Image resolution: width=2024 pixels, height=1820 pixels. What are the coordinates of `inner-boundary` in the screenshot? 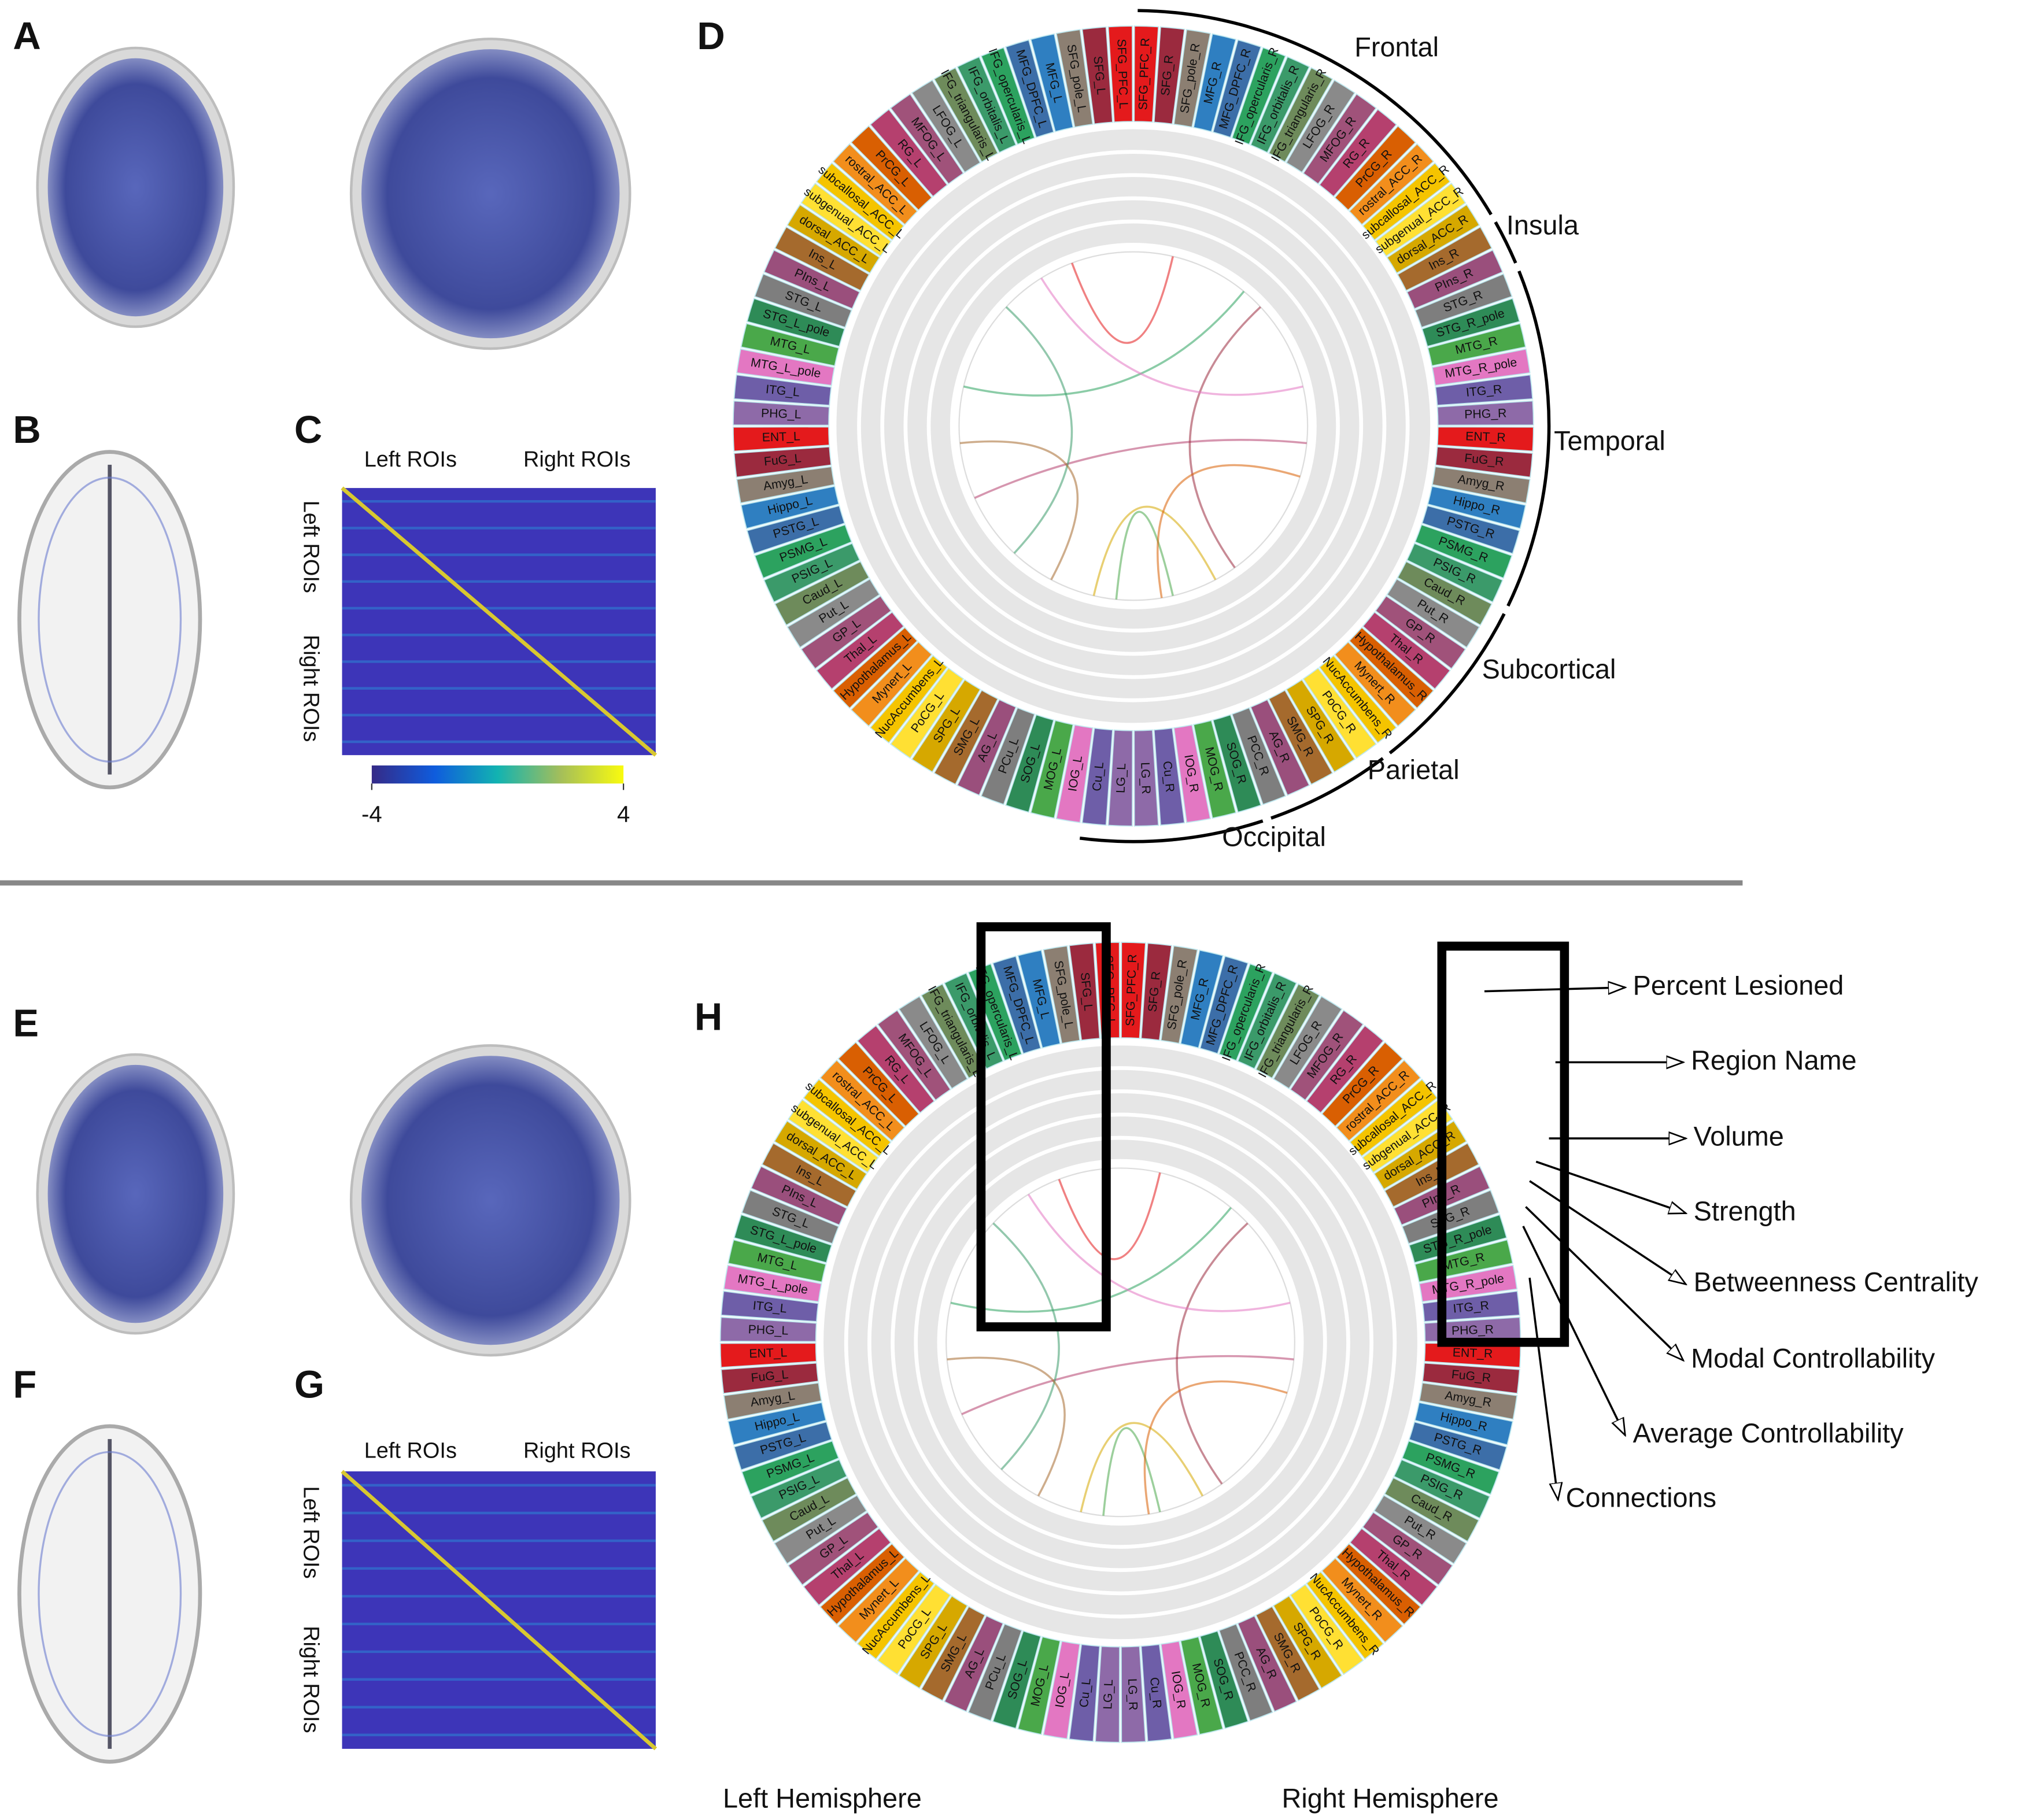 It's located at (1120, 1343).